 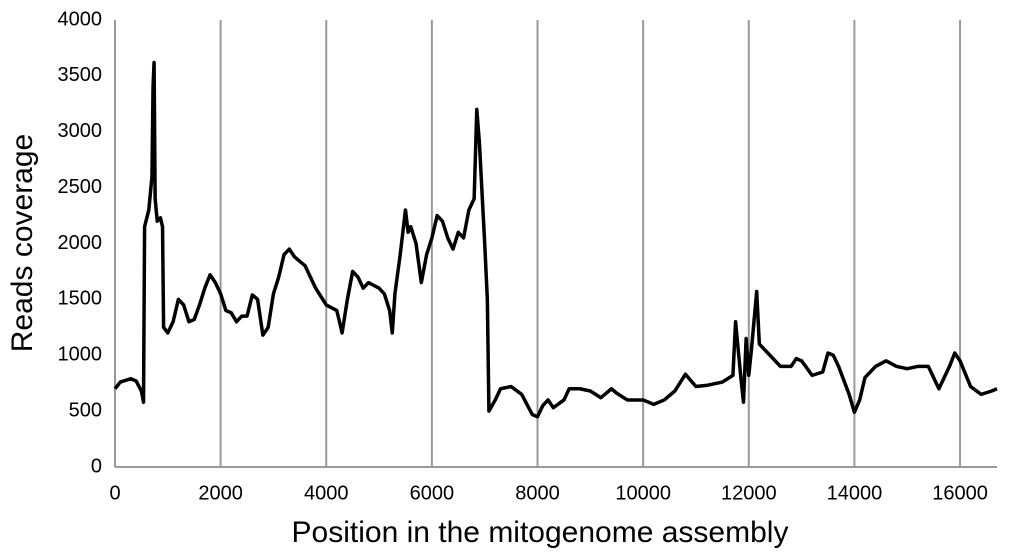 What do you see at coordinates (749, 493) in the screenshot?
I see `x-tick-label: 12000` at bounding box center [749, 493].